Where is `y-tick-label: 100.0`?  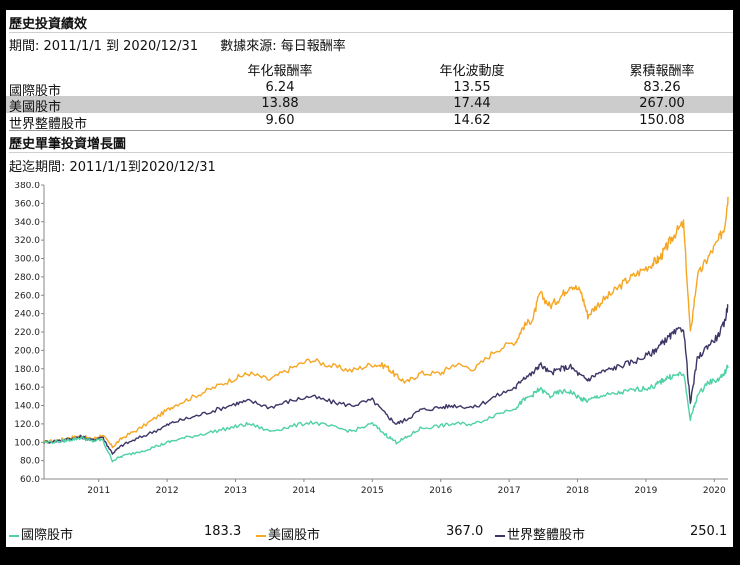
y-tick-label: 100.0 is located at coordinates (27, 443).